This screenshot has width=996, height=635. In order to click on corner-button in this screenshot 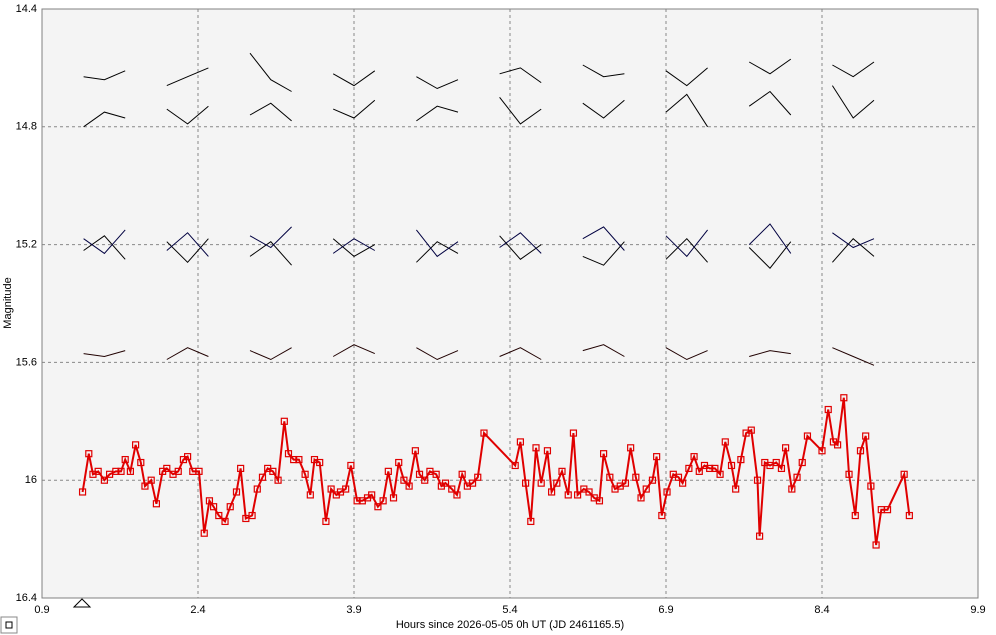, I will do `click(9, 625)`.